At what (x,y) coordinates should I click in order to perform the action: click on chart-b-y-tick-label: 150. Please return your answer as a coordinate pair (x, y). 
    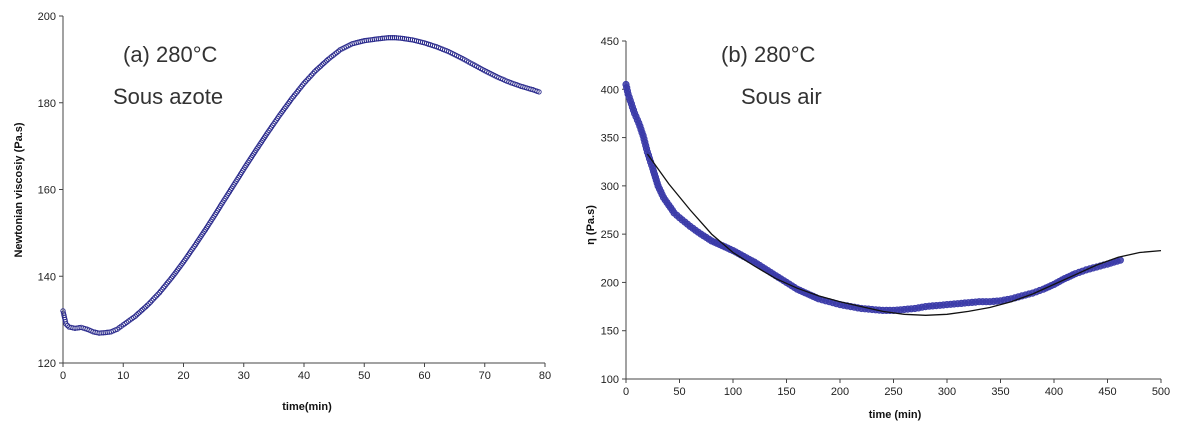
    Looking at the image, I should click on (610, 332).